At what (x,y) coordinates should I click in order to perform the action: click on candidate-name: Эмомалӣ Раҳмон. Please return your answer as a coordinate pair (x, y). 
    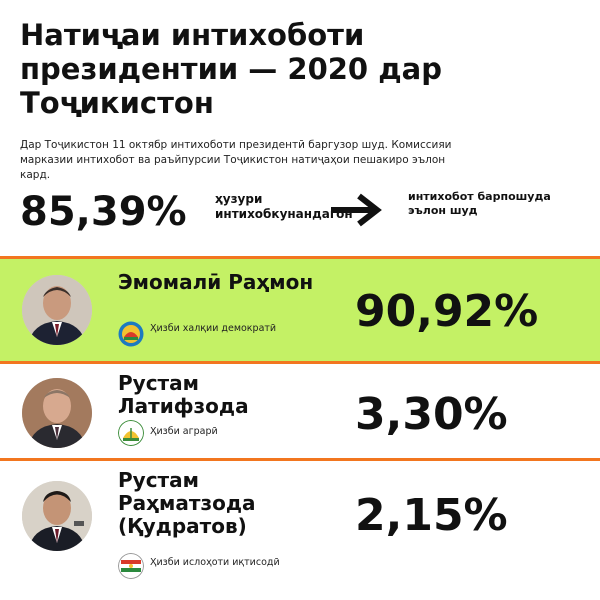
    Looking at the image, I should click on (216, 282).